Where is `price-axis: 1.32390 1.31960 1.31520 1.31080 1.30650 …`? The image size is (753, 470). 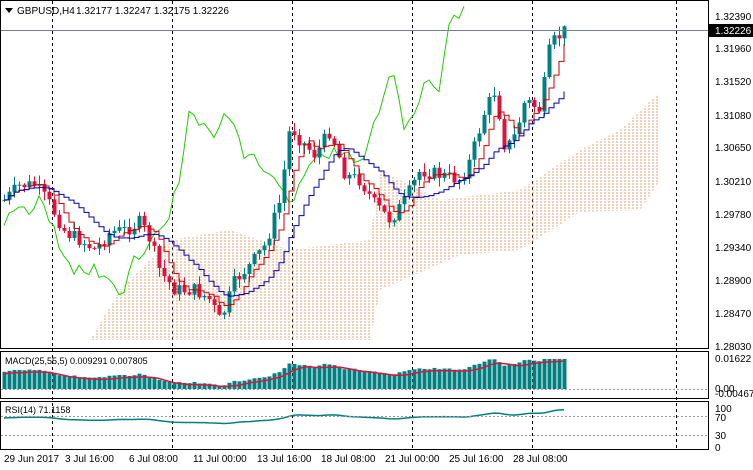
price-axis: 1.32390 1.31960 1.31520 1.31080 1.30650 … is located at coordinates (731, 182).